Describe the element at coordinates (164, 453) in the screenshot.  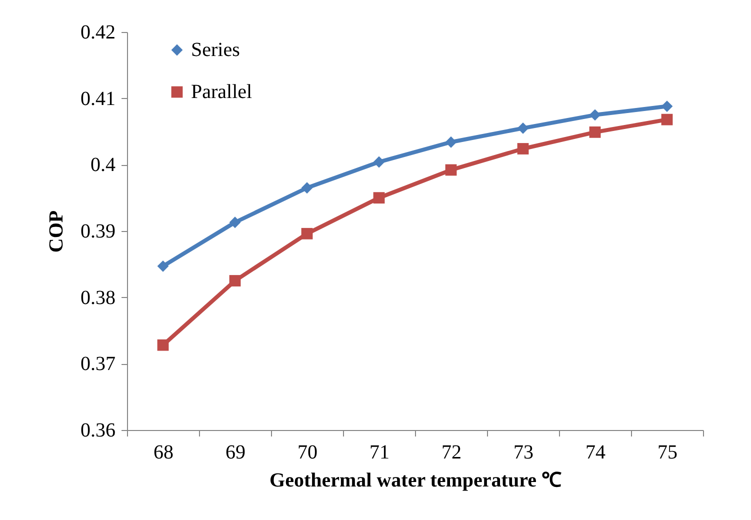
I see `x-tick-label: 68` at that location.